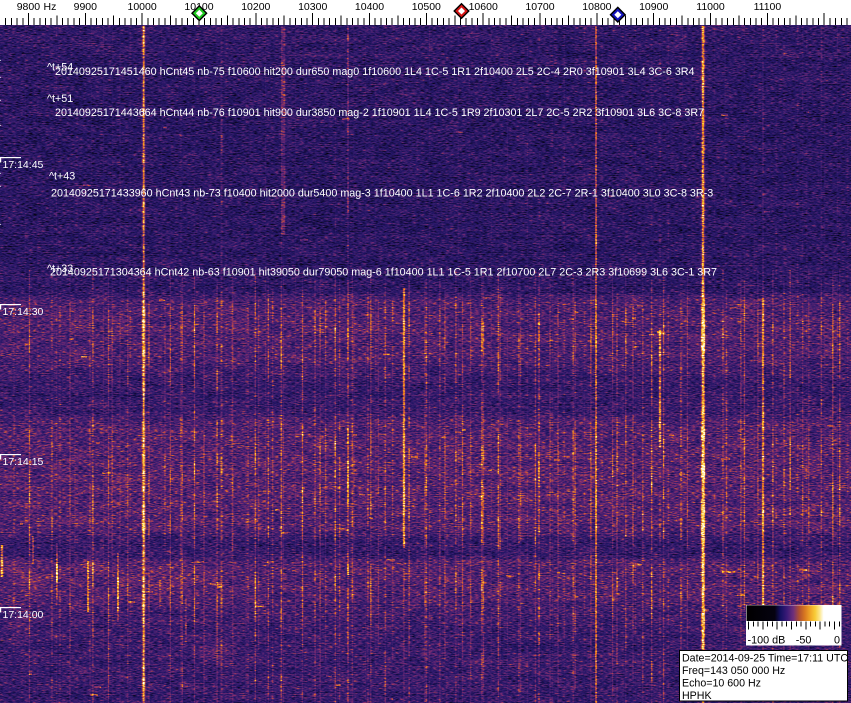 The width and height of the screenshot is (851, 703). Describe the element at coordinates (23, 462) in the screenshot. I see `svg-text: 17:14:15` at that location.